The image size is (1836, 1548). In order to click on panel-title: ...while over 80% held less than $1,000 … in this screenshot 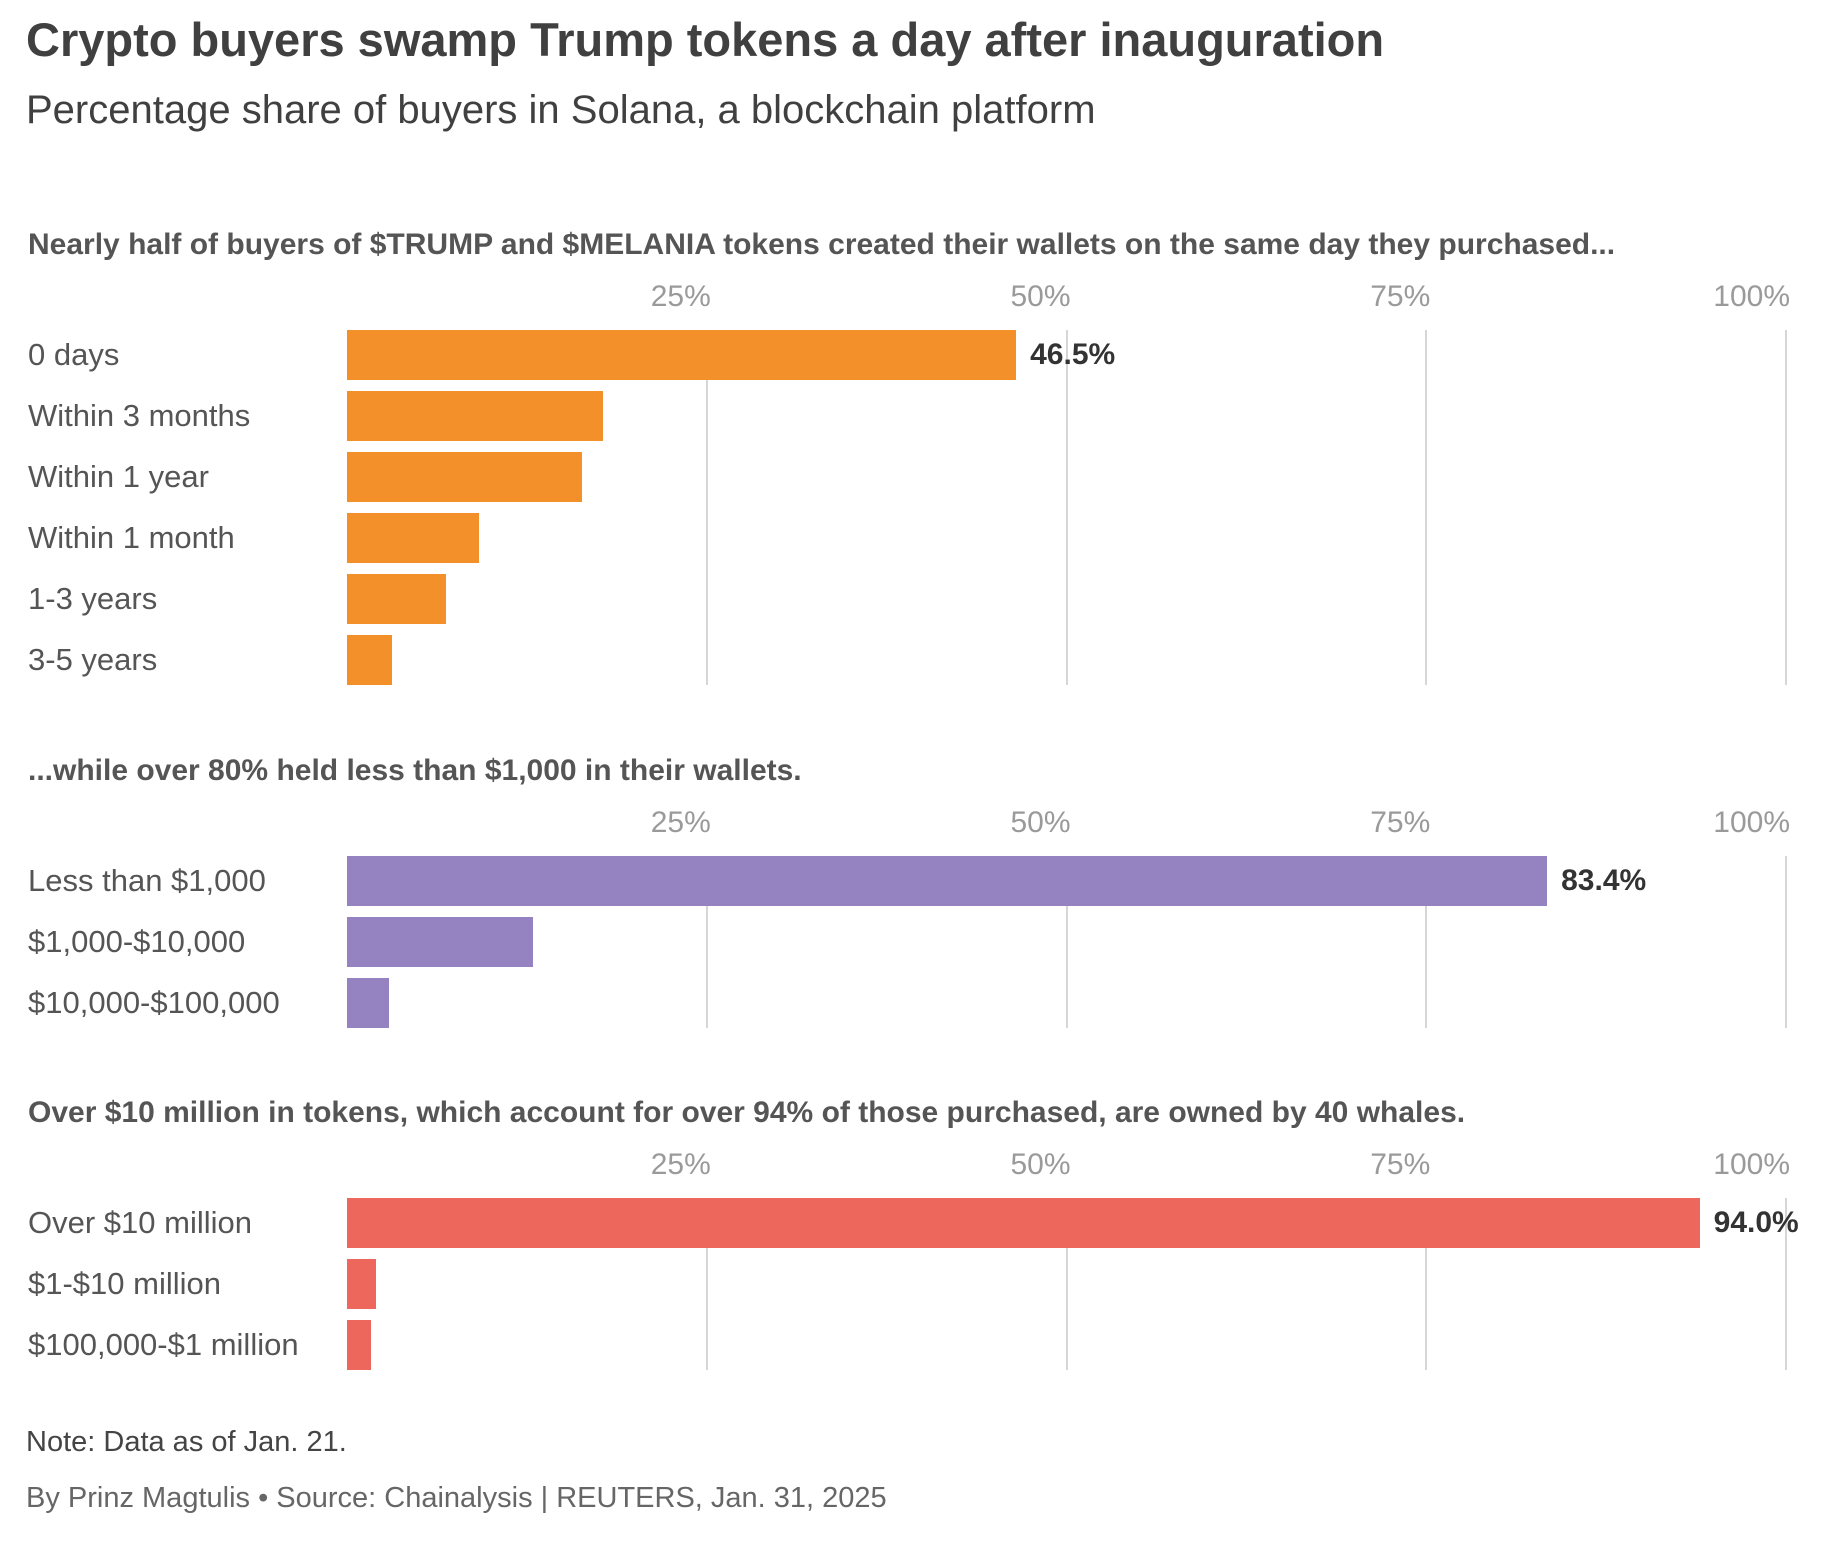, I will do `click(415, 770)`.